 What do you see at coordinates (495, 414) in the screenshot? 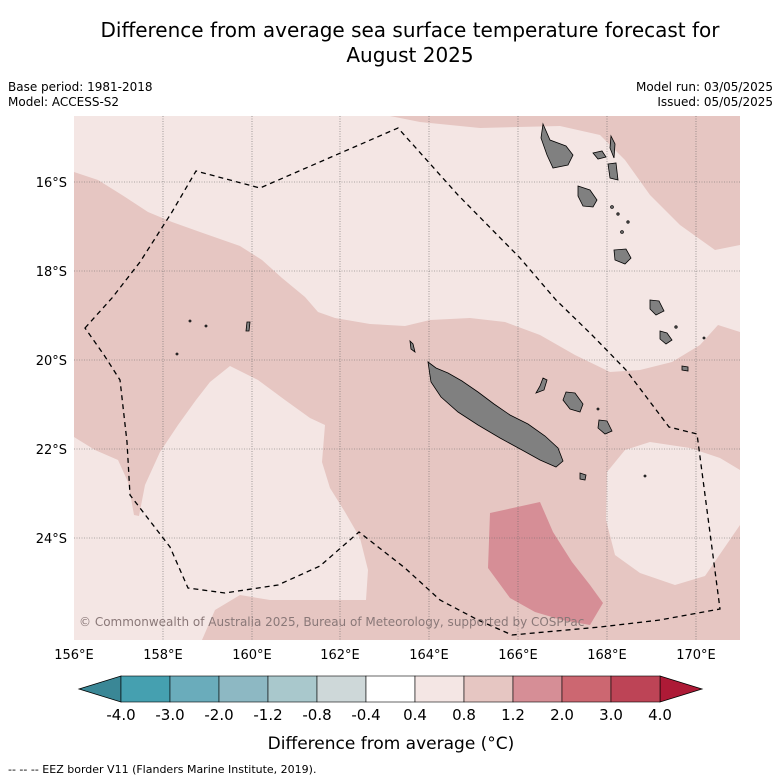
I see `new-caledonia-mainland` at bounding box center [495, 414].